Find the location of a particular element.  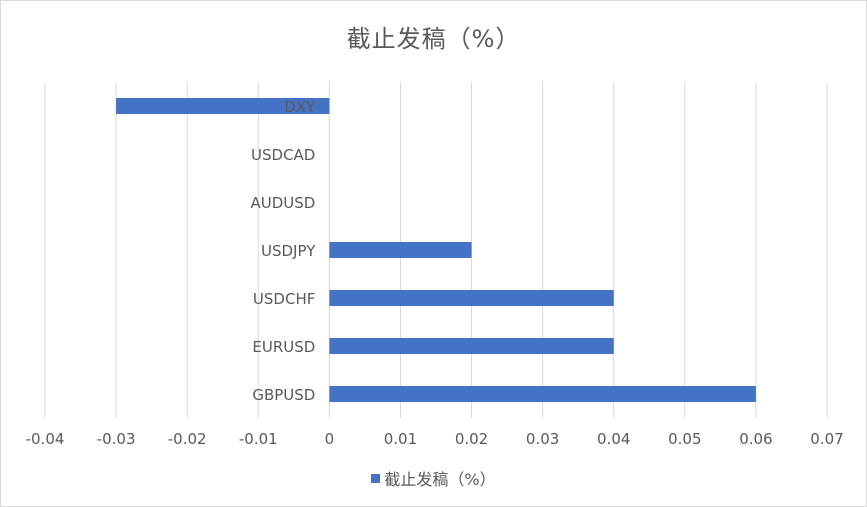

category-labels: DXY USDCAD AUDUSD USDJPY USDCHF EURUSD GBPUSD is located at coordinates (284, 251).